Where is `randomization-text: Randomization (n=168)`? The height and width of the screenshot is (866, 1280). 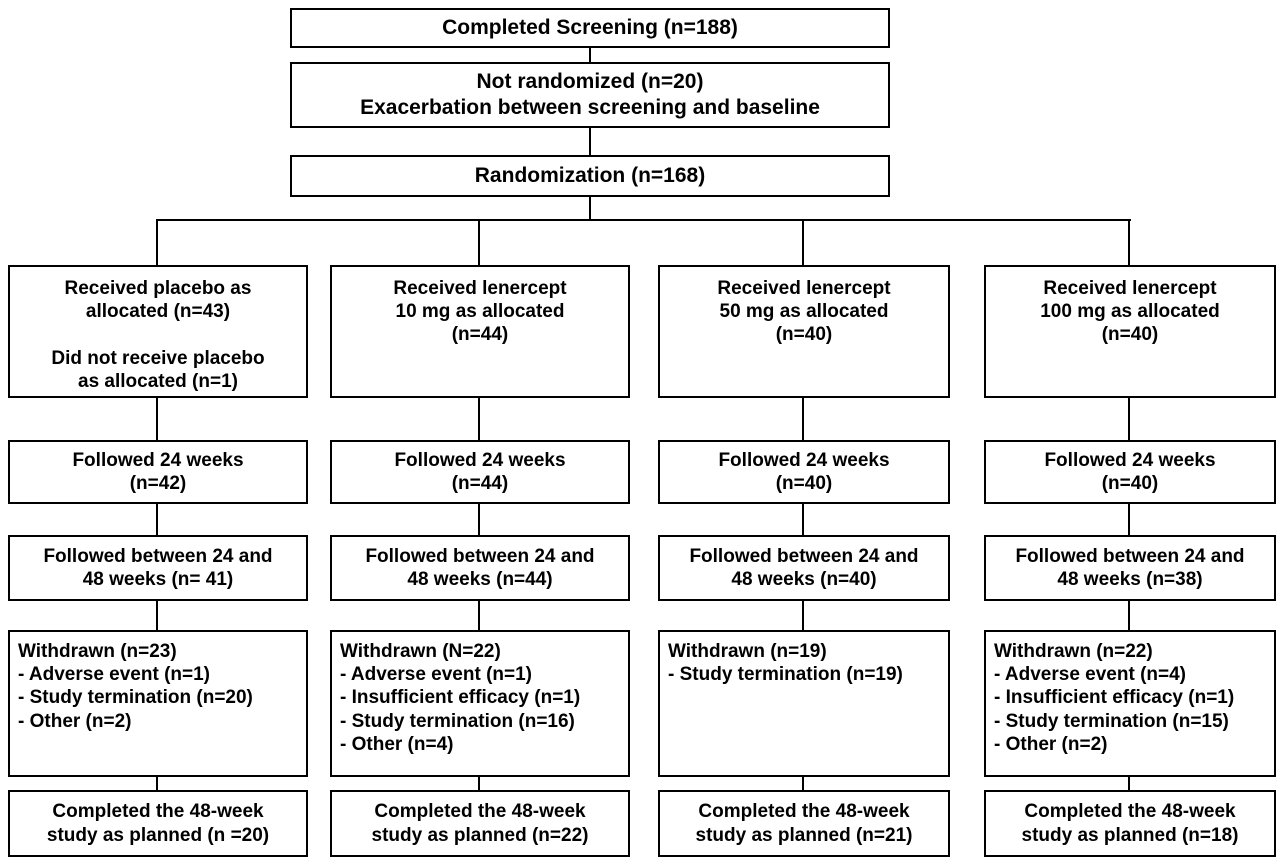
randomization-text: Randomization (n=168) is located at coordinates (590, 176).